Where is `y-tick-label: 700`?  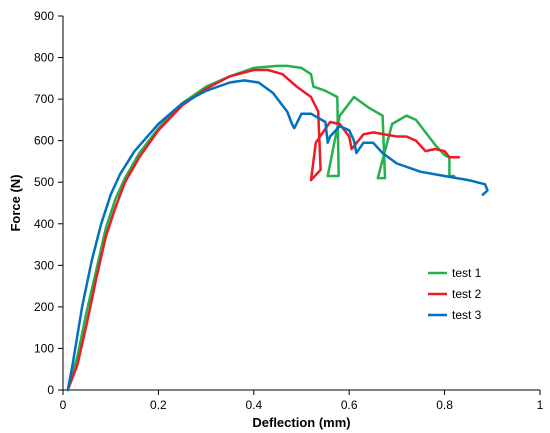
y-tick-label: 700 is located at coordinates (44, 99).